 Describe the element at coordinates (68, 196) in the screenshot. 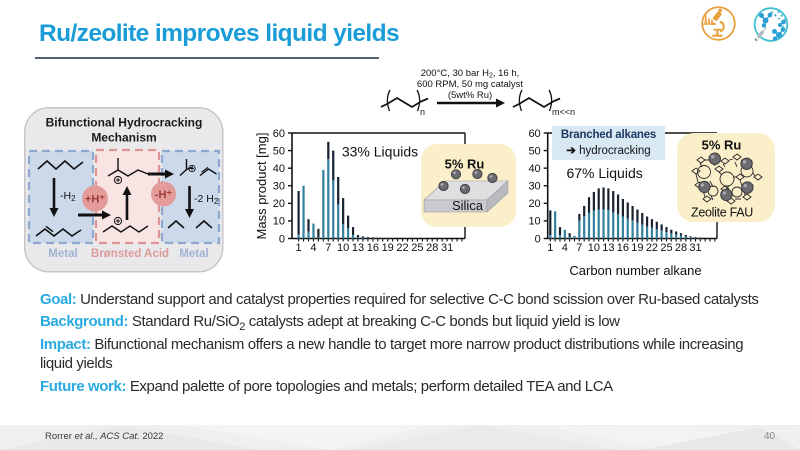

I see `svg-text: -H2` at that location.